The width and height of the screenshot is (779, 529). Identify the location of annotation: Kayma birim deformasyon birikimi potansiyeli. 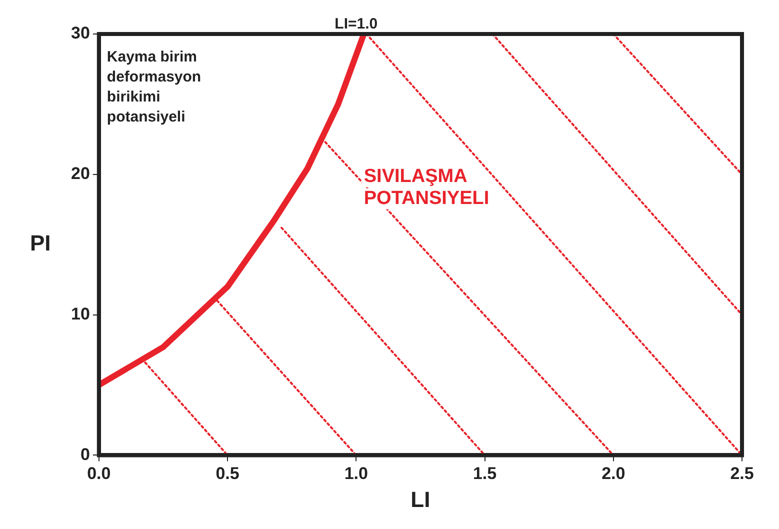
(154, 87).